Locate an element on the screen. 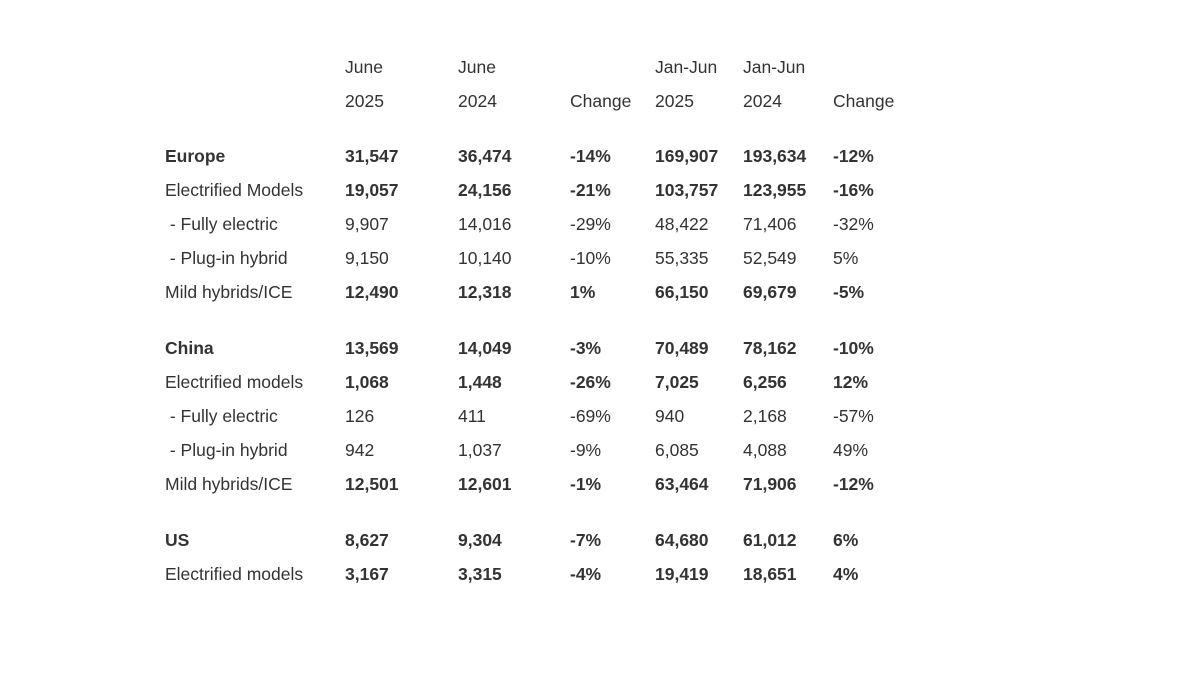 The height and width of the screenshot is (675, 1200). value-cell: -1% is located at coordinates (586, 484).